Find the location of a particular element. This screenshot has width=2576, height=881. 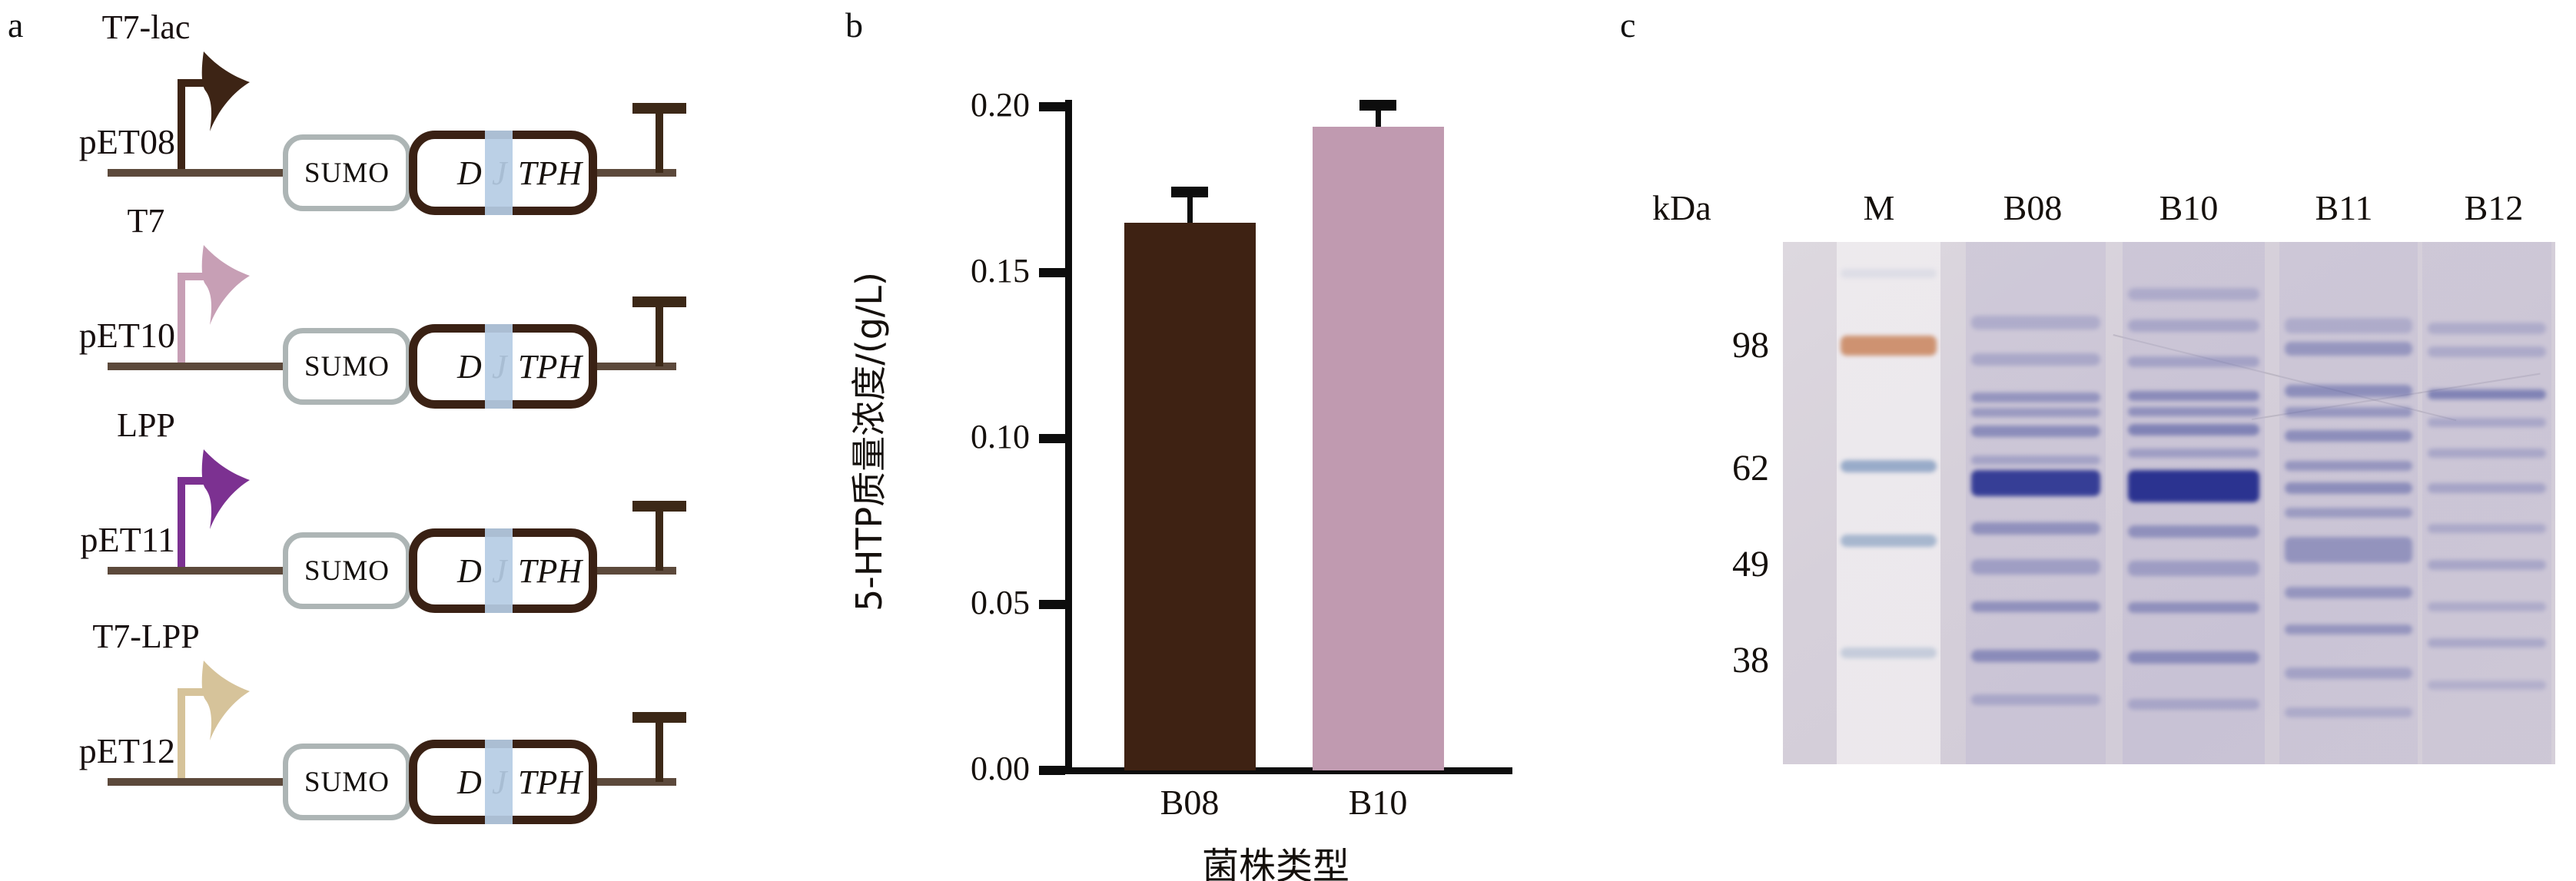

category-label-b10: B10 is located at coordinates (1378, 802).